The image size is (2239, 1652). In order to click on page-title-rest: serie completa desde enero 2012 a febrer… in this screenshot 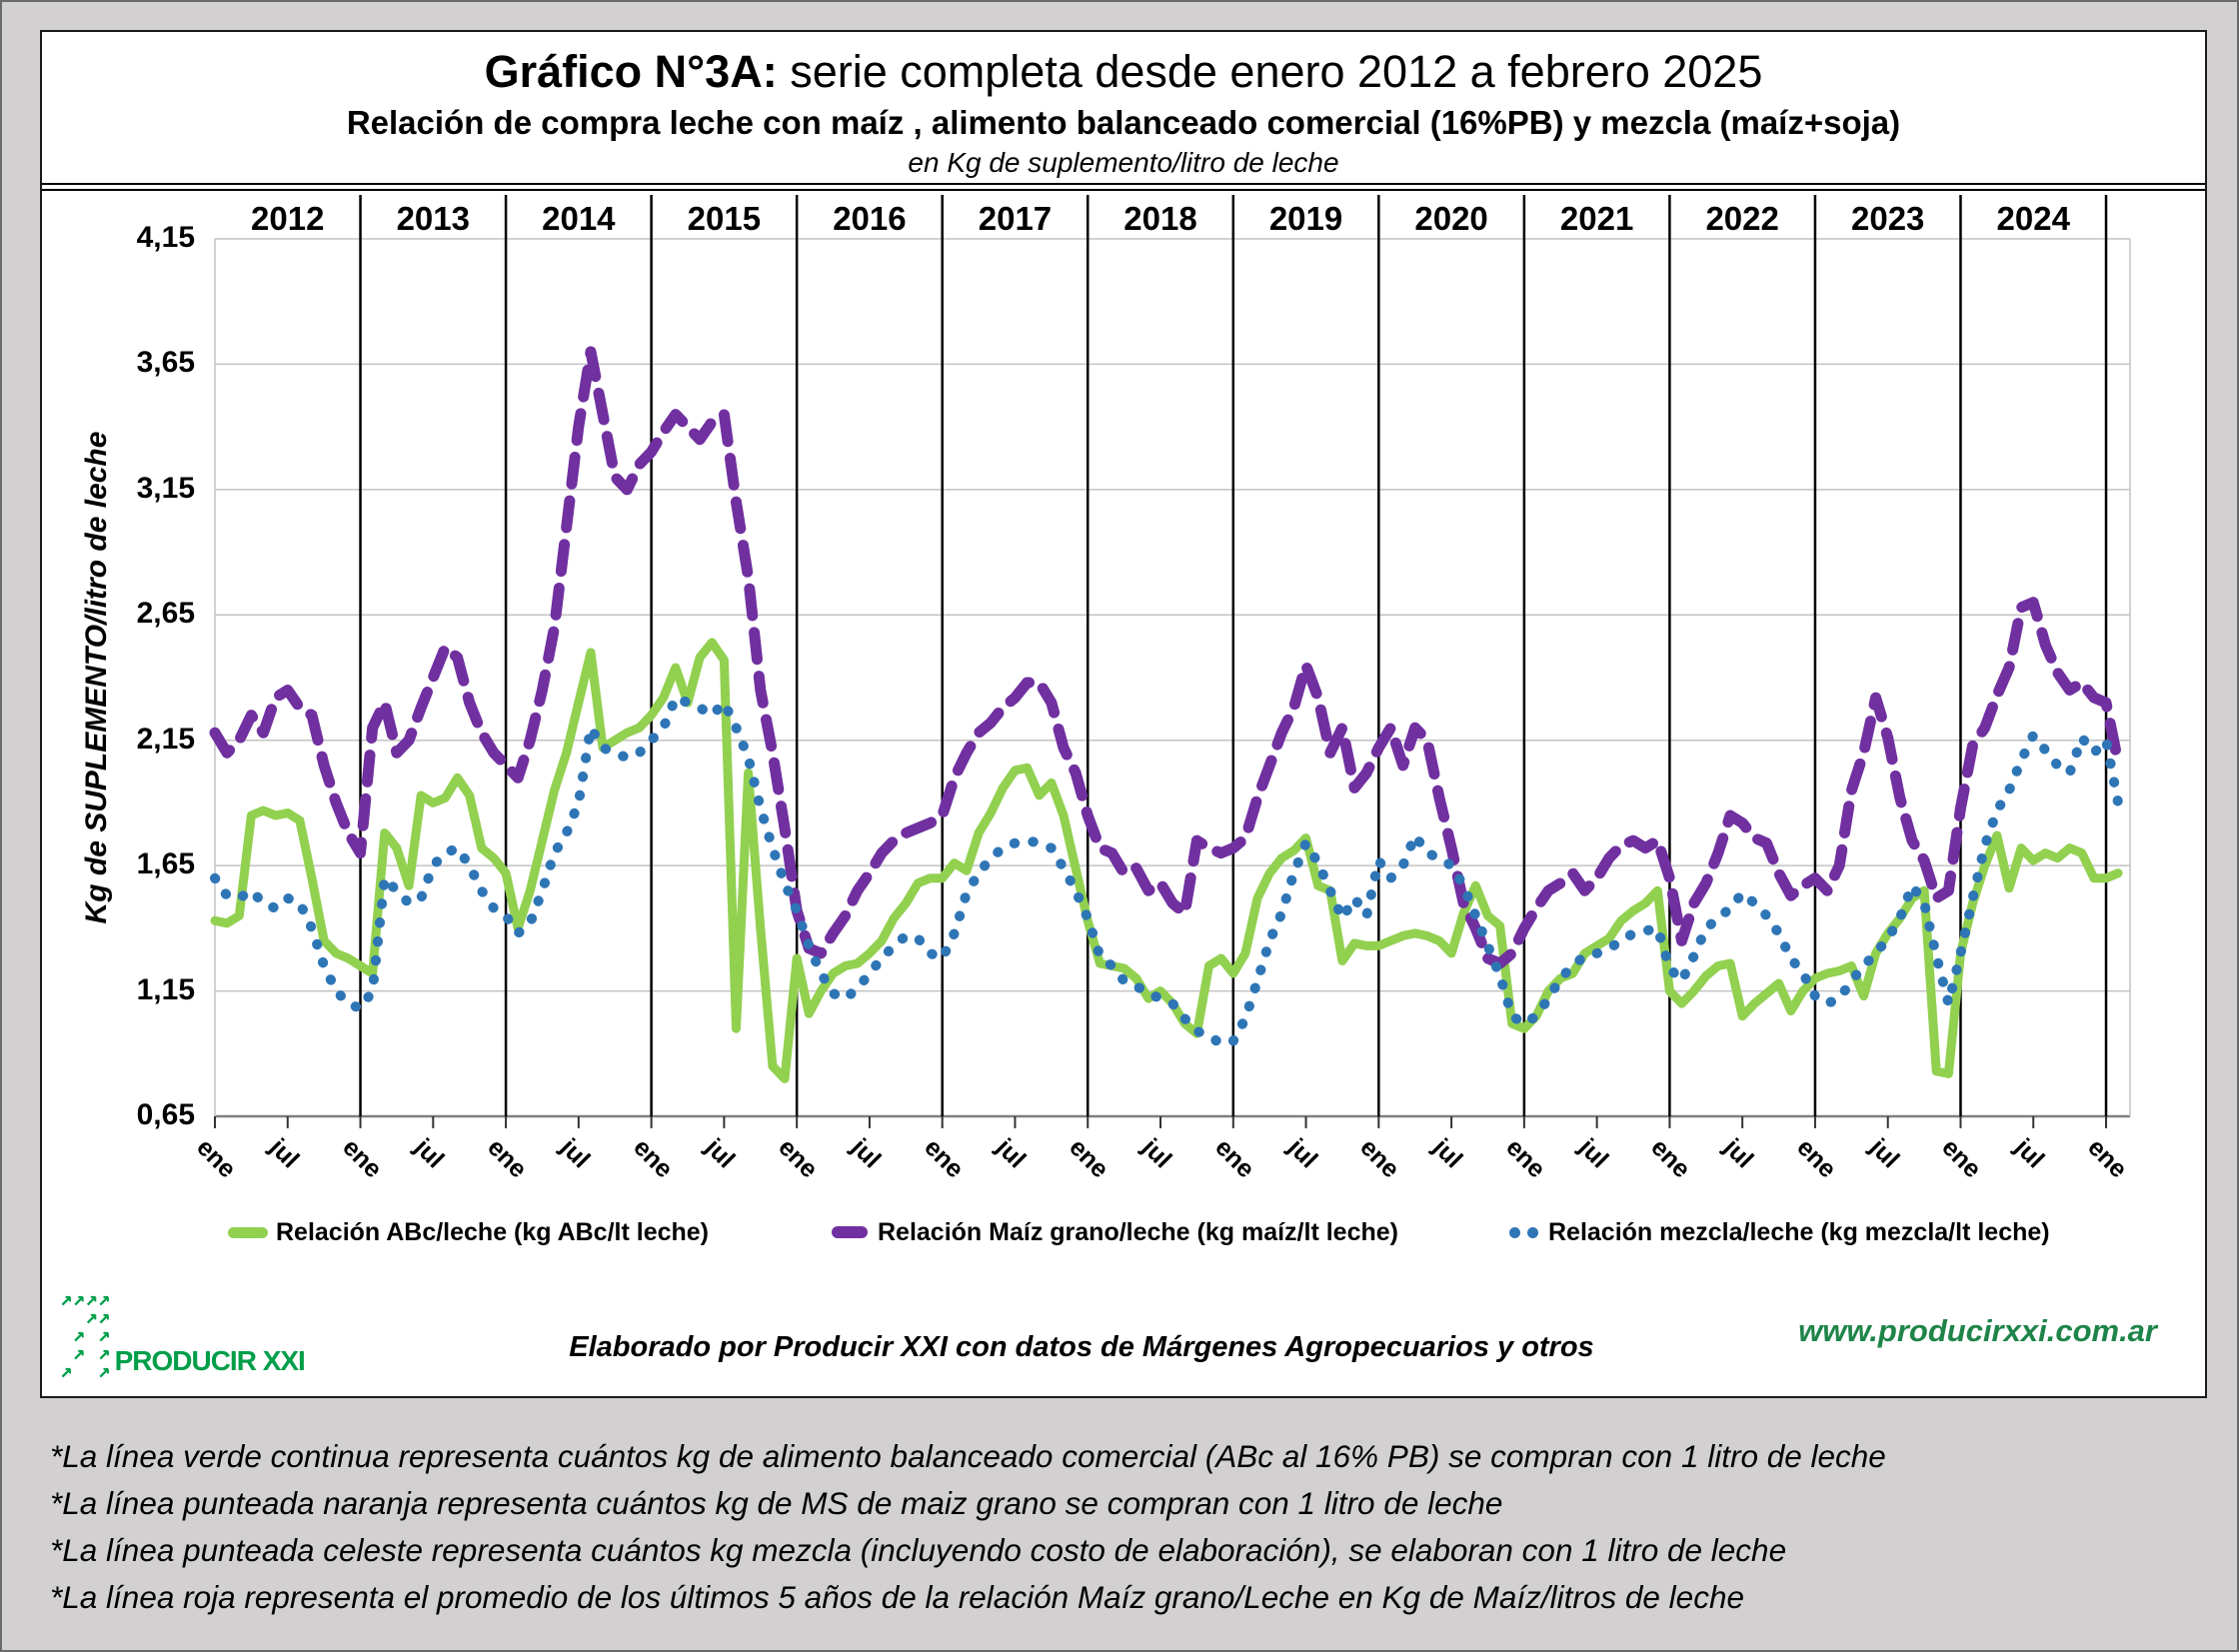, I will do `click(1270, 71)`.